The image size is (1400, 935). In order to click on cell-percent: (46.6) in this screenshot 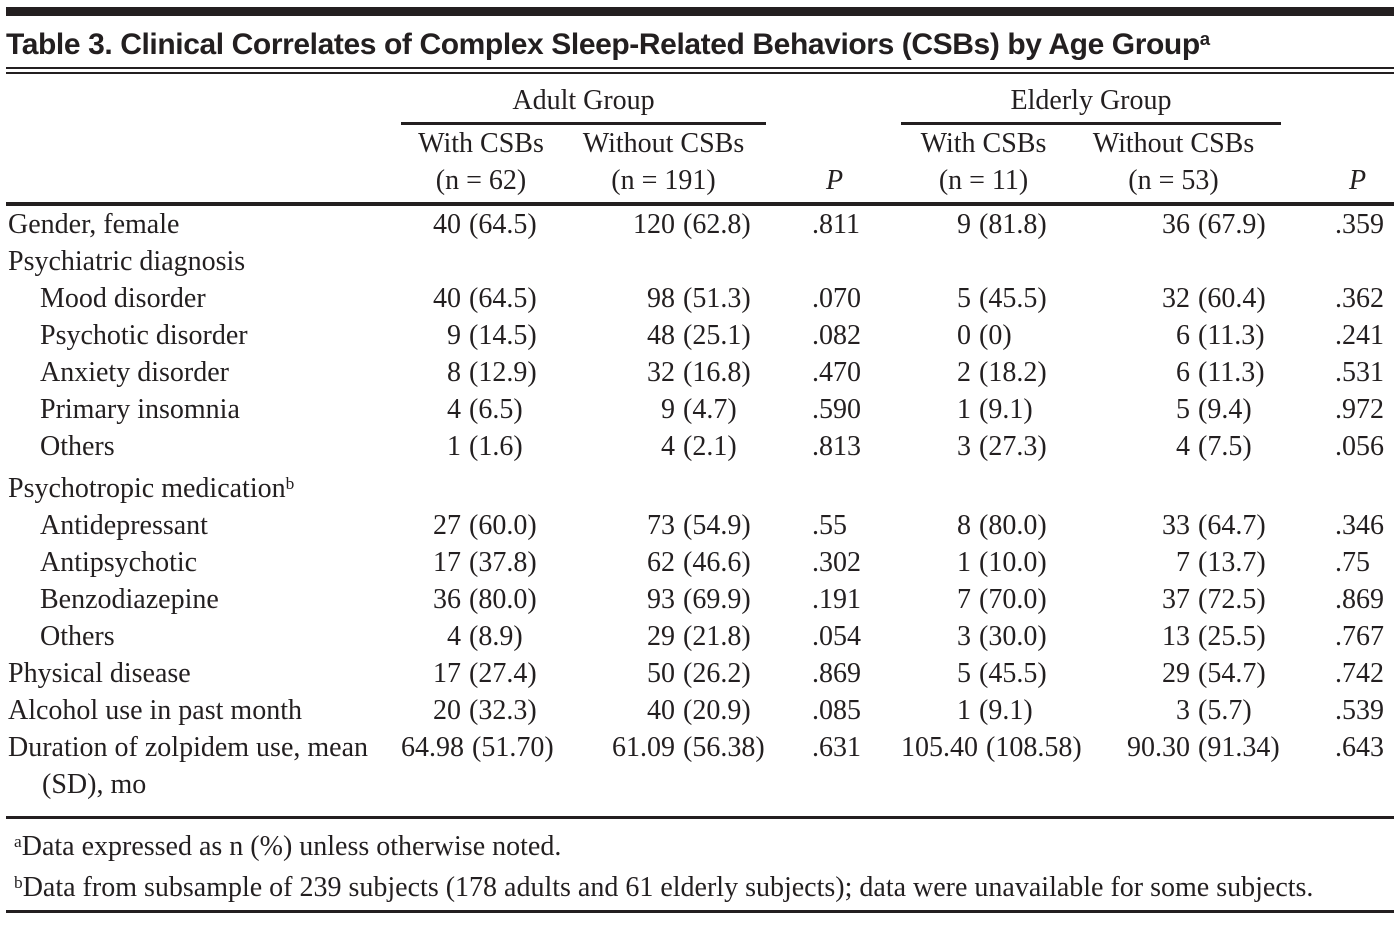, I will do `click(717, 562)`.